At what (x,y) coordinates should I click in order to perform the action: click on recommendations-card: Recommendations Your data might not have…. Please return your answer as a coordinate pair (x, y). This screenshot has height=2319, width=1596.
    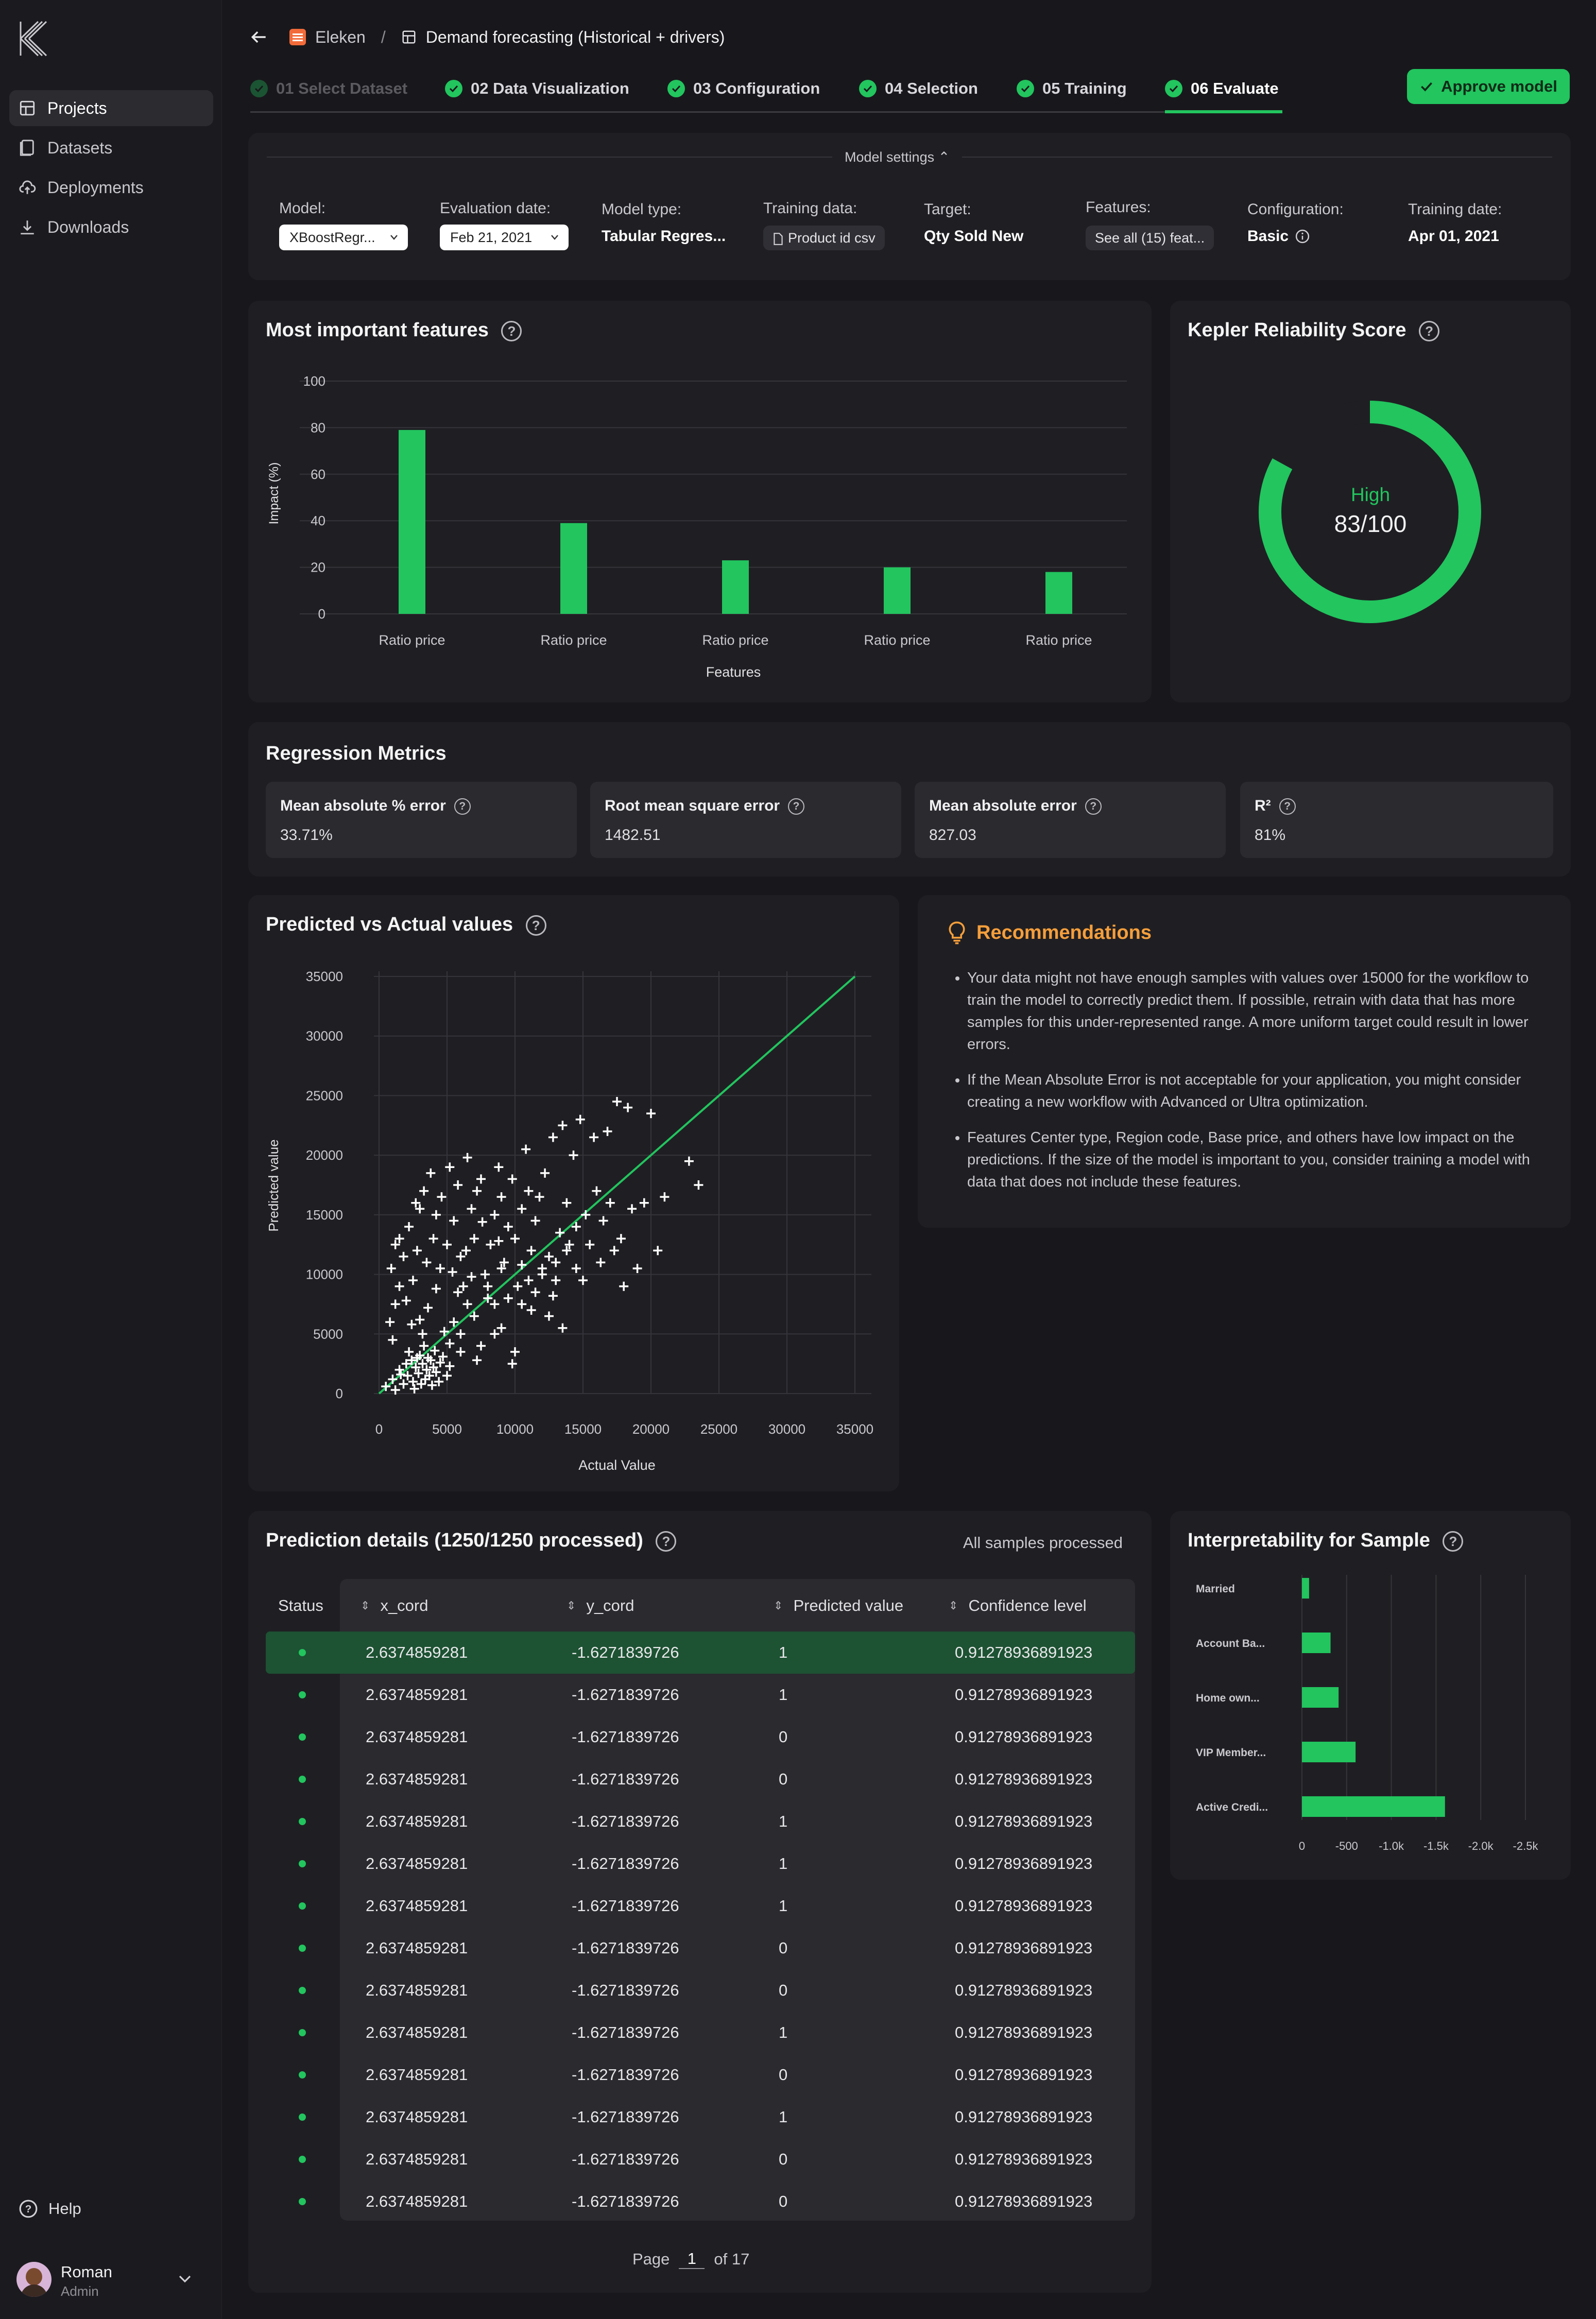
    Looking at the image, I should click on (1244, 1061).